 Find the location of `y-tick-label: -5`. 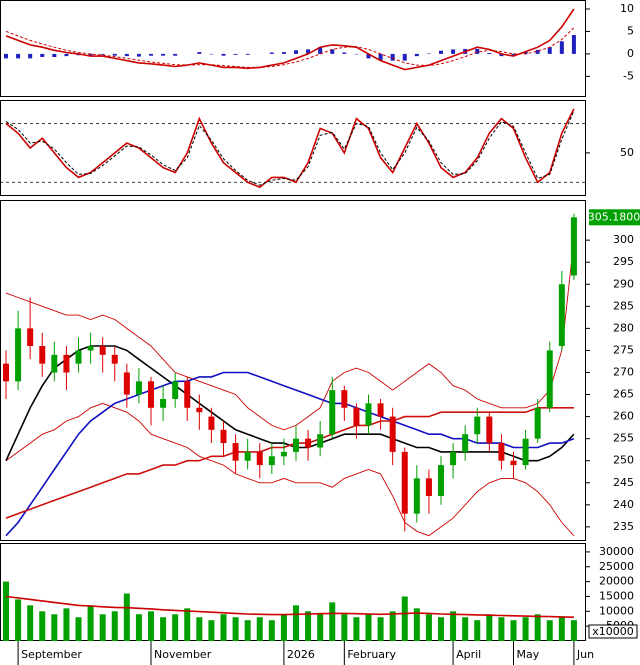

y-tick-label: -5 is located at coordinates (628, 75).